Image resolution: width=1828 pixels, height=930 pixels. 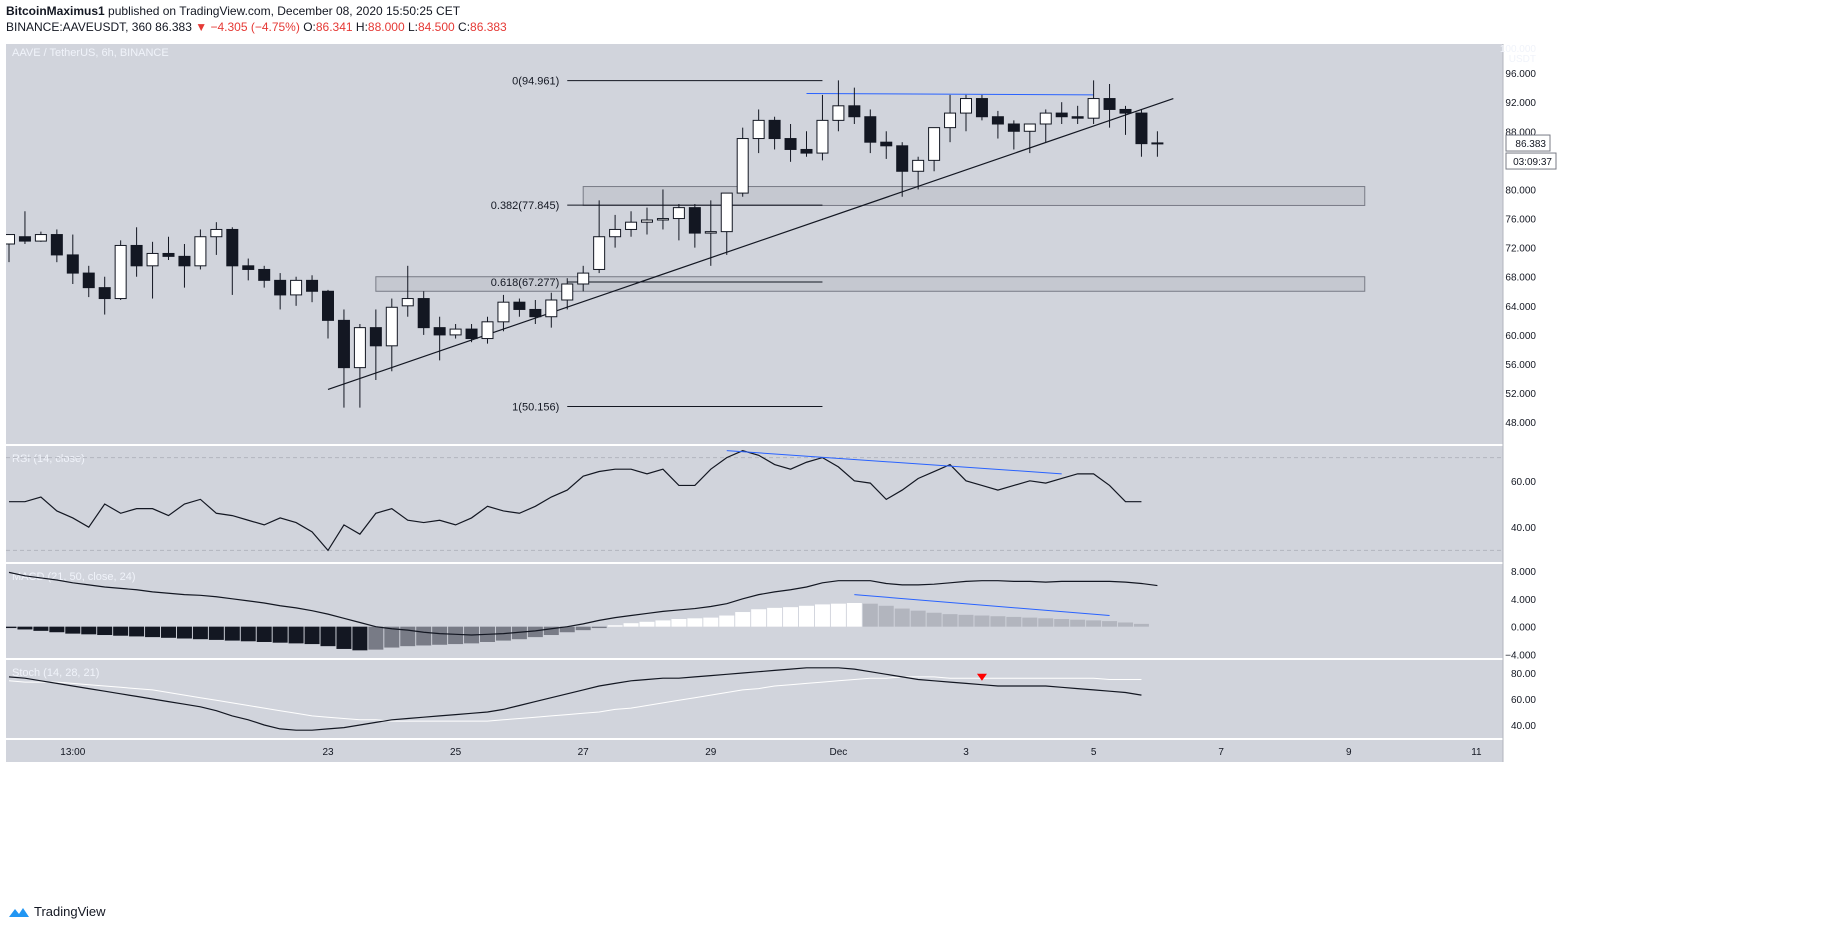 What do you see at coordinates (1530, 144) in the screenshot?
I see `last-price-label: 86.383` at bounding box center [1530, 144].